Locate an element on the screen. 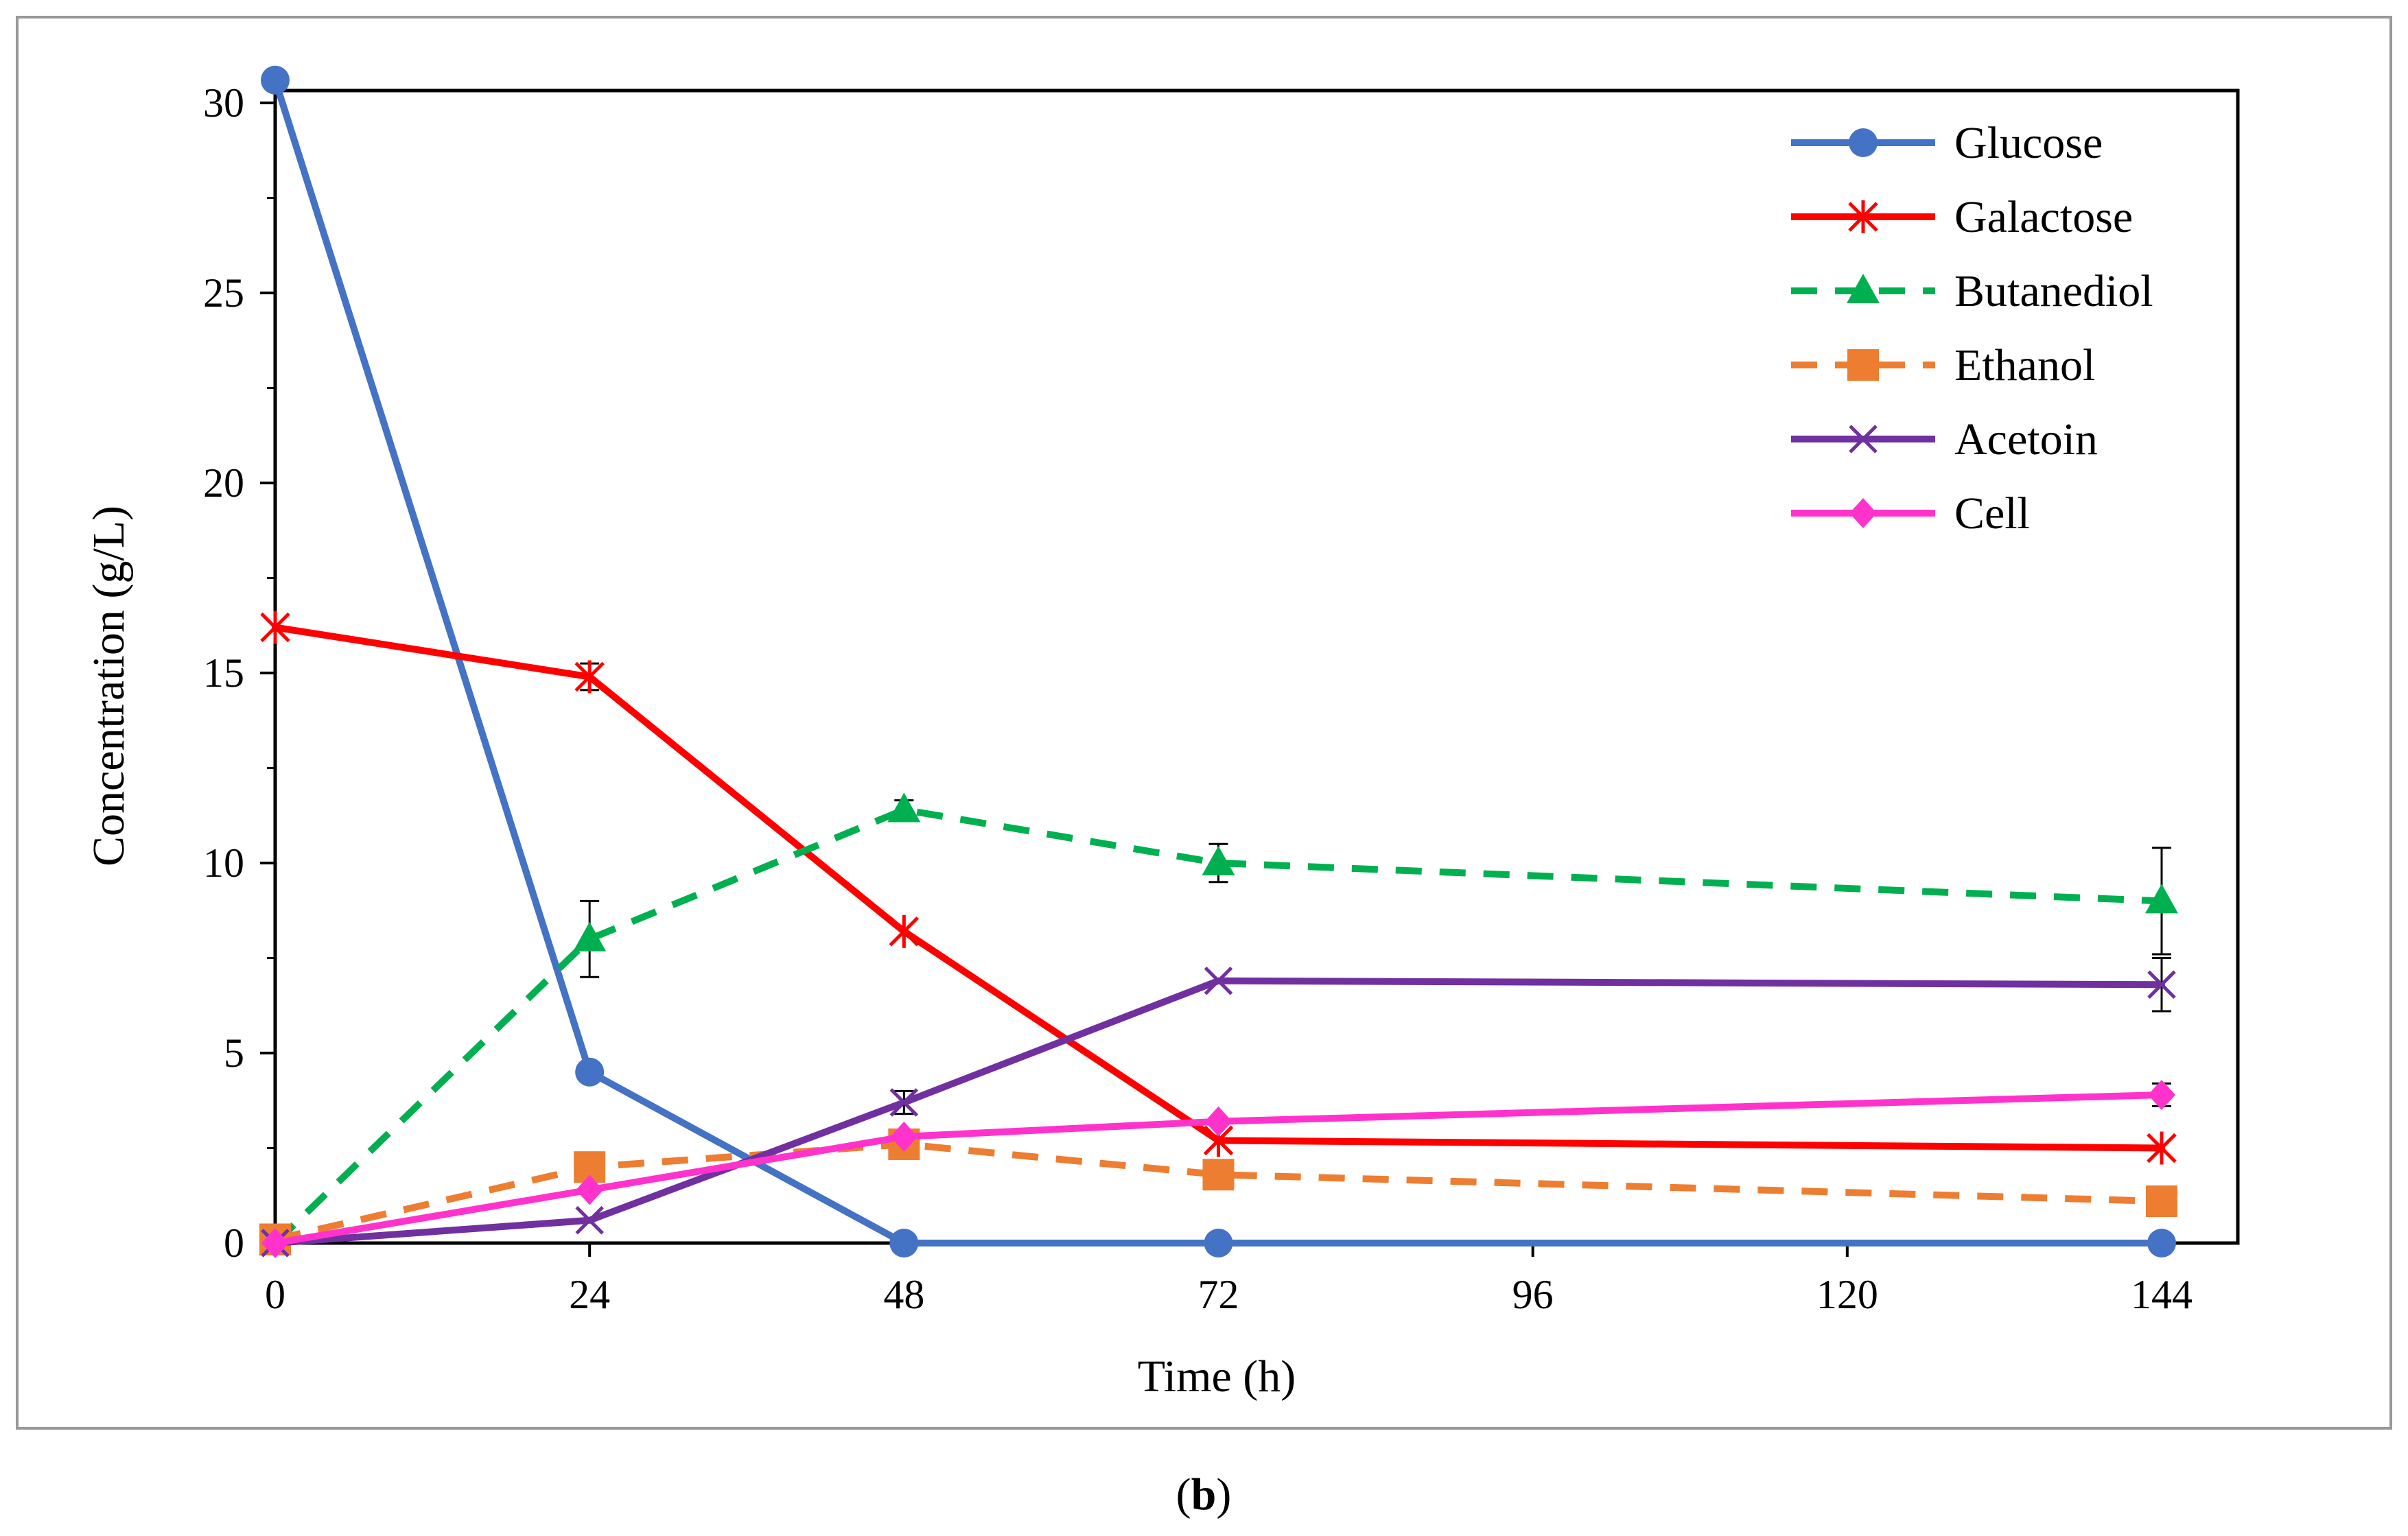 The image size is (2408, 1536). figure-caption: (b) is located at coordinates (1204, 1494).